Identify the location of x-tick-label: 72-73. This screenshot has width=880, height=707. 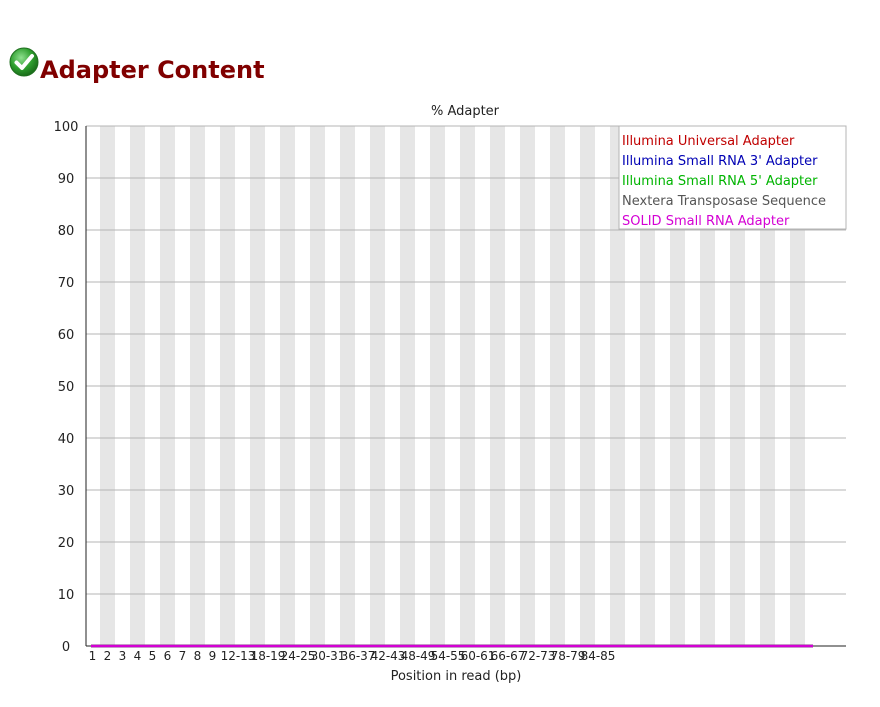
(538, 656).